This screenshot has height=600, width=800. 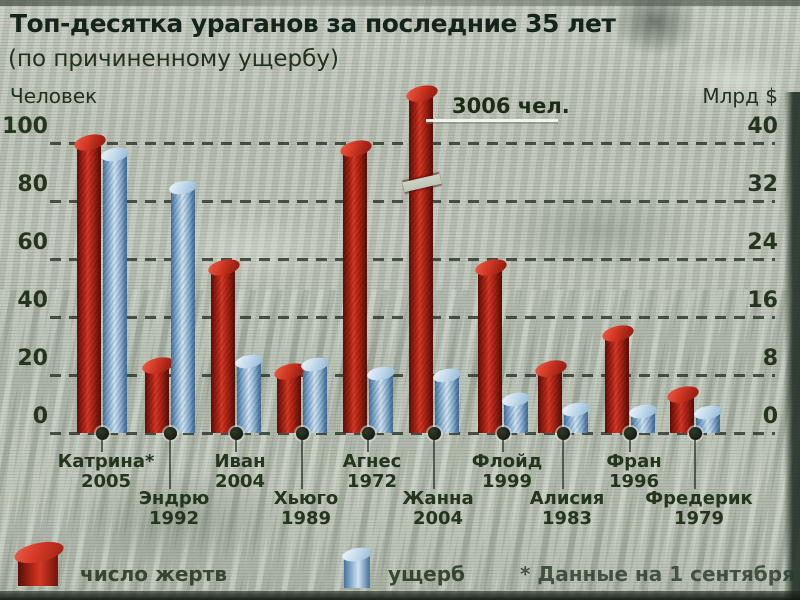 I want to click on bar-victims-Жанна, so click(x=422, y=257).